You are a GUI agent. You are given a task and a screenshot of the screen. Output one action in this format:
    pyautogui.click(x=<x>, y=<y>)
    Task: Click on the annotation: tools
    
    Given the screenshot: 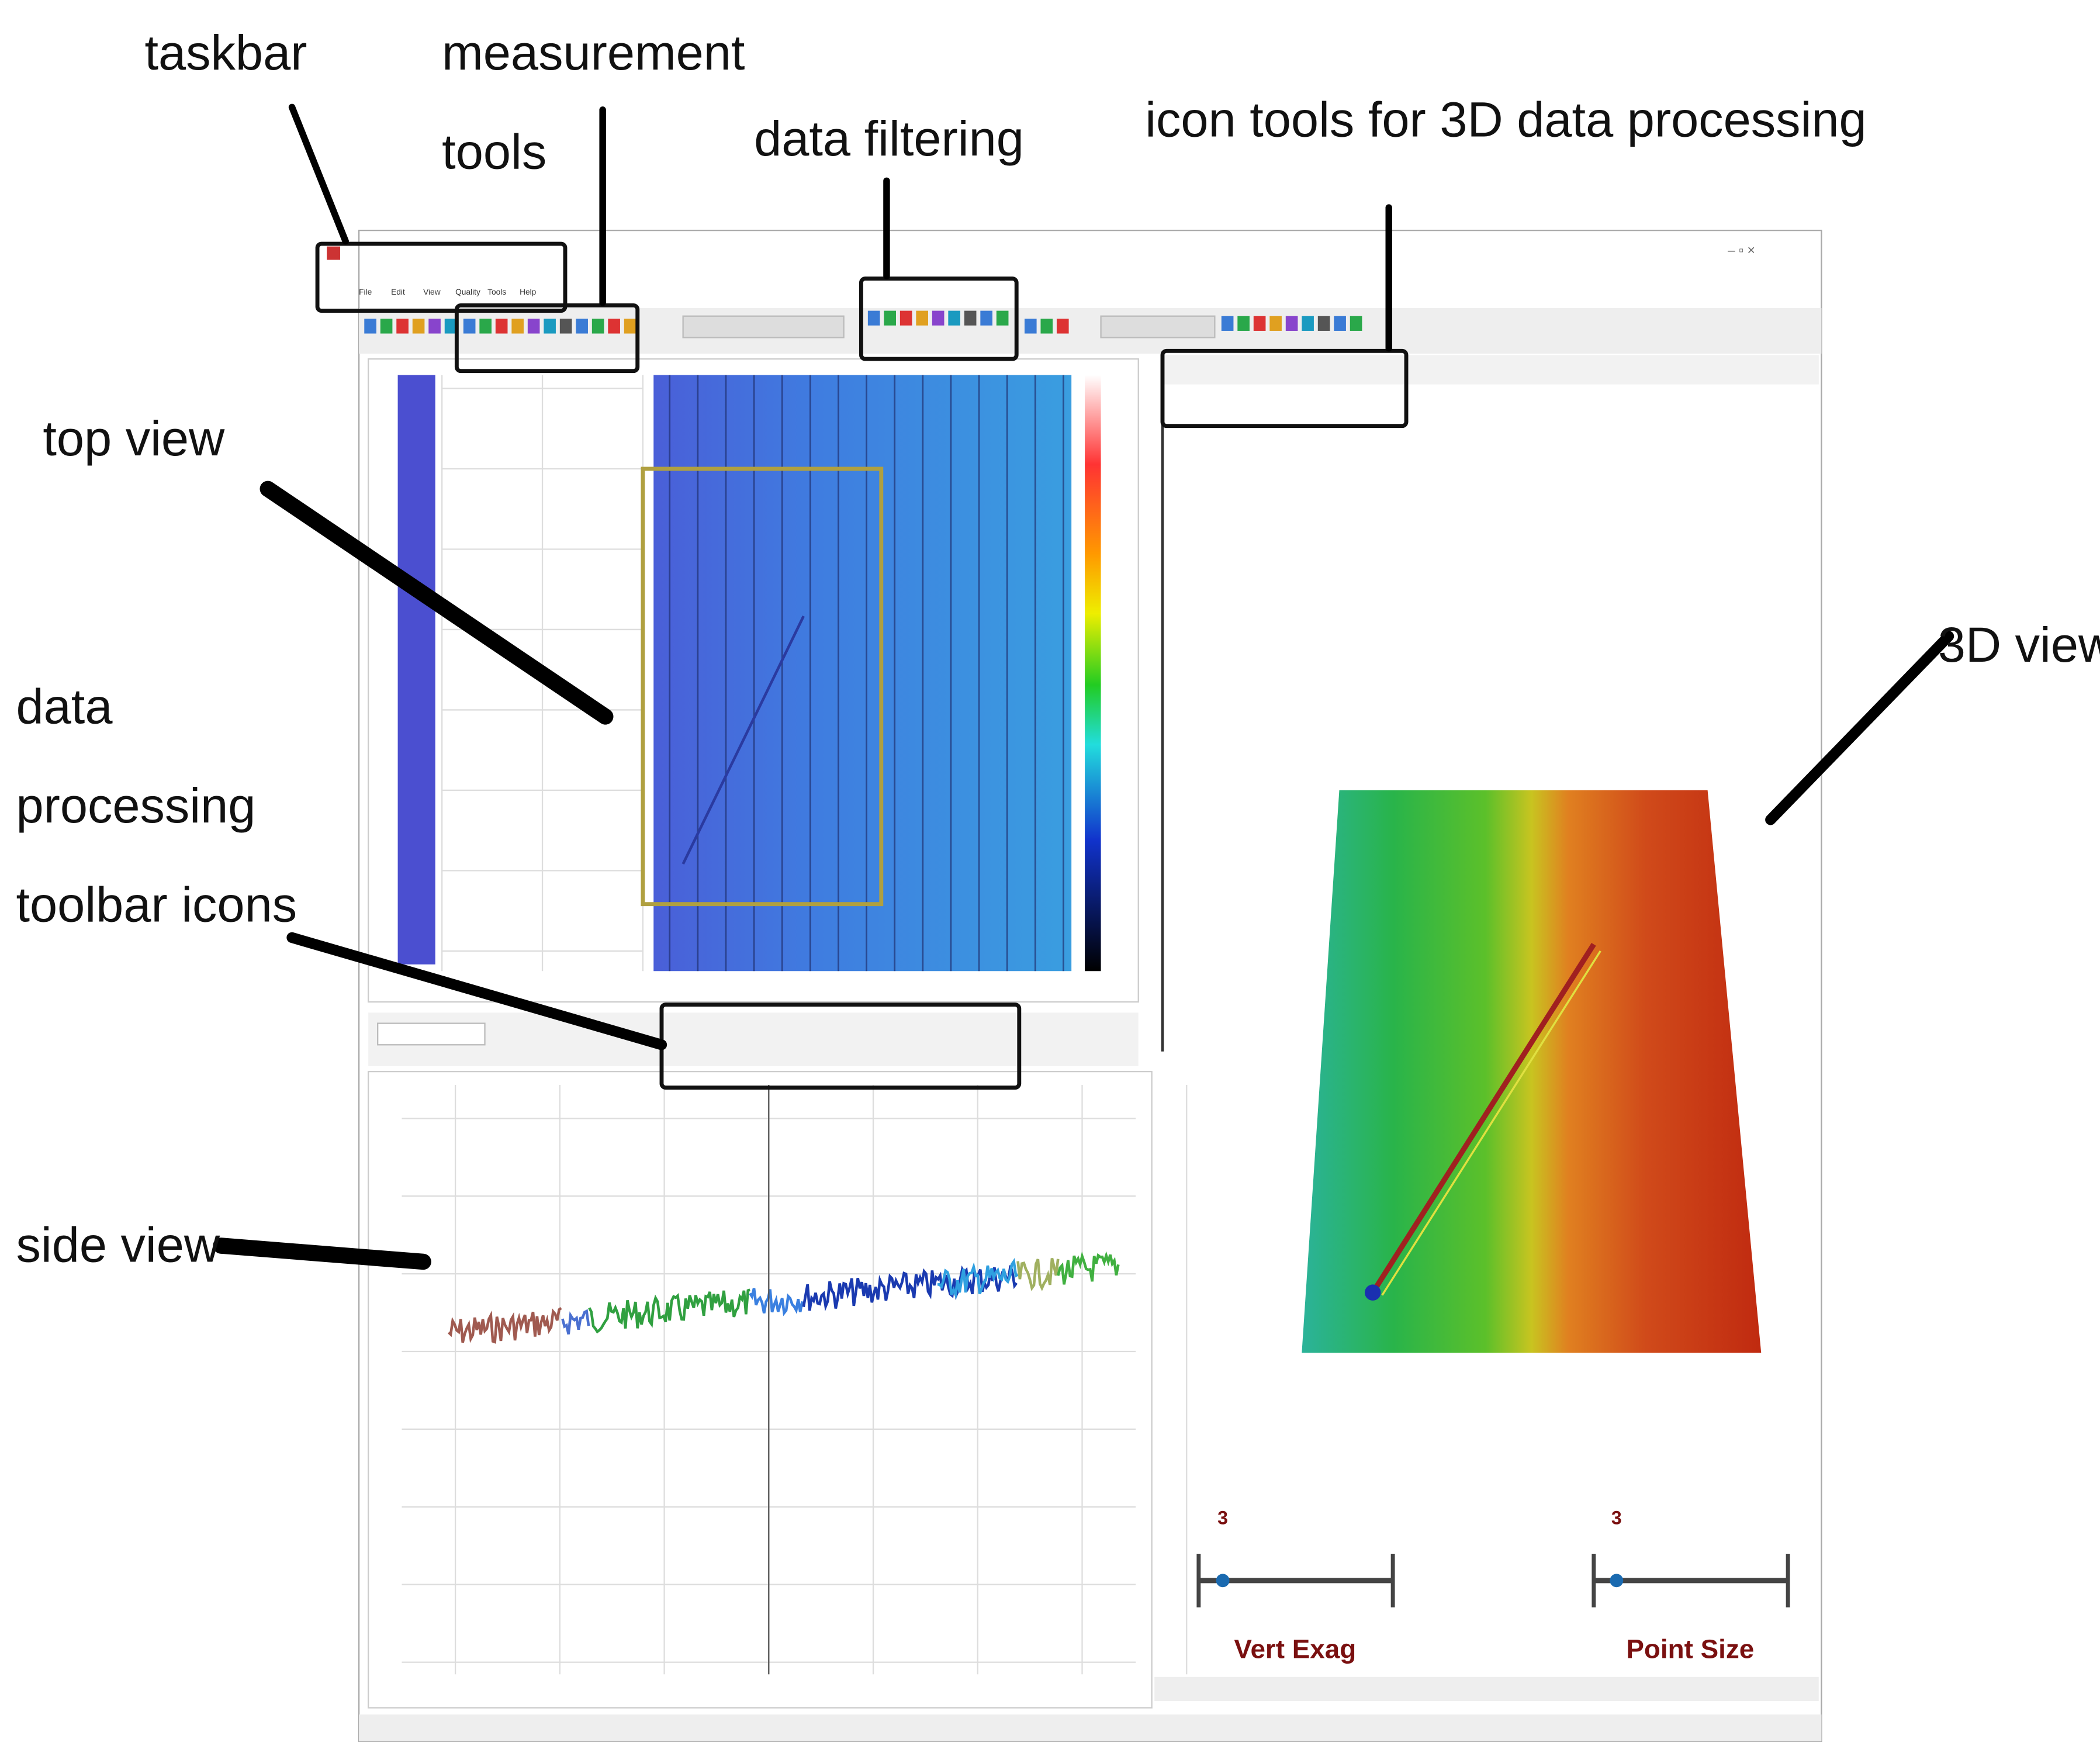 What is the action you would take?
    pyautogui.click(x=494, y=151)
    